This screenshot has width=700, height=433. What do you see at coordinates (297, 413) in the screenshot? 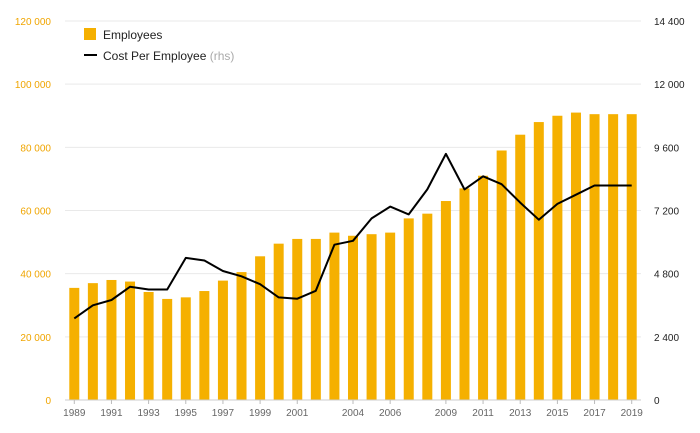
I see `x-tick-label: 2001` at bounding box center [297, 413].